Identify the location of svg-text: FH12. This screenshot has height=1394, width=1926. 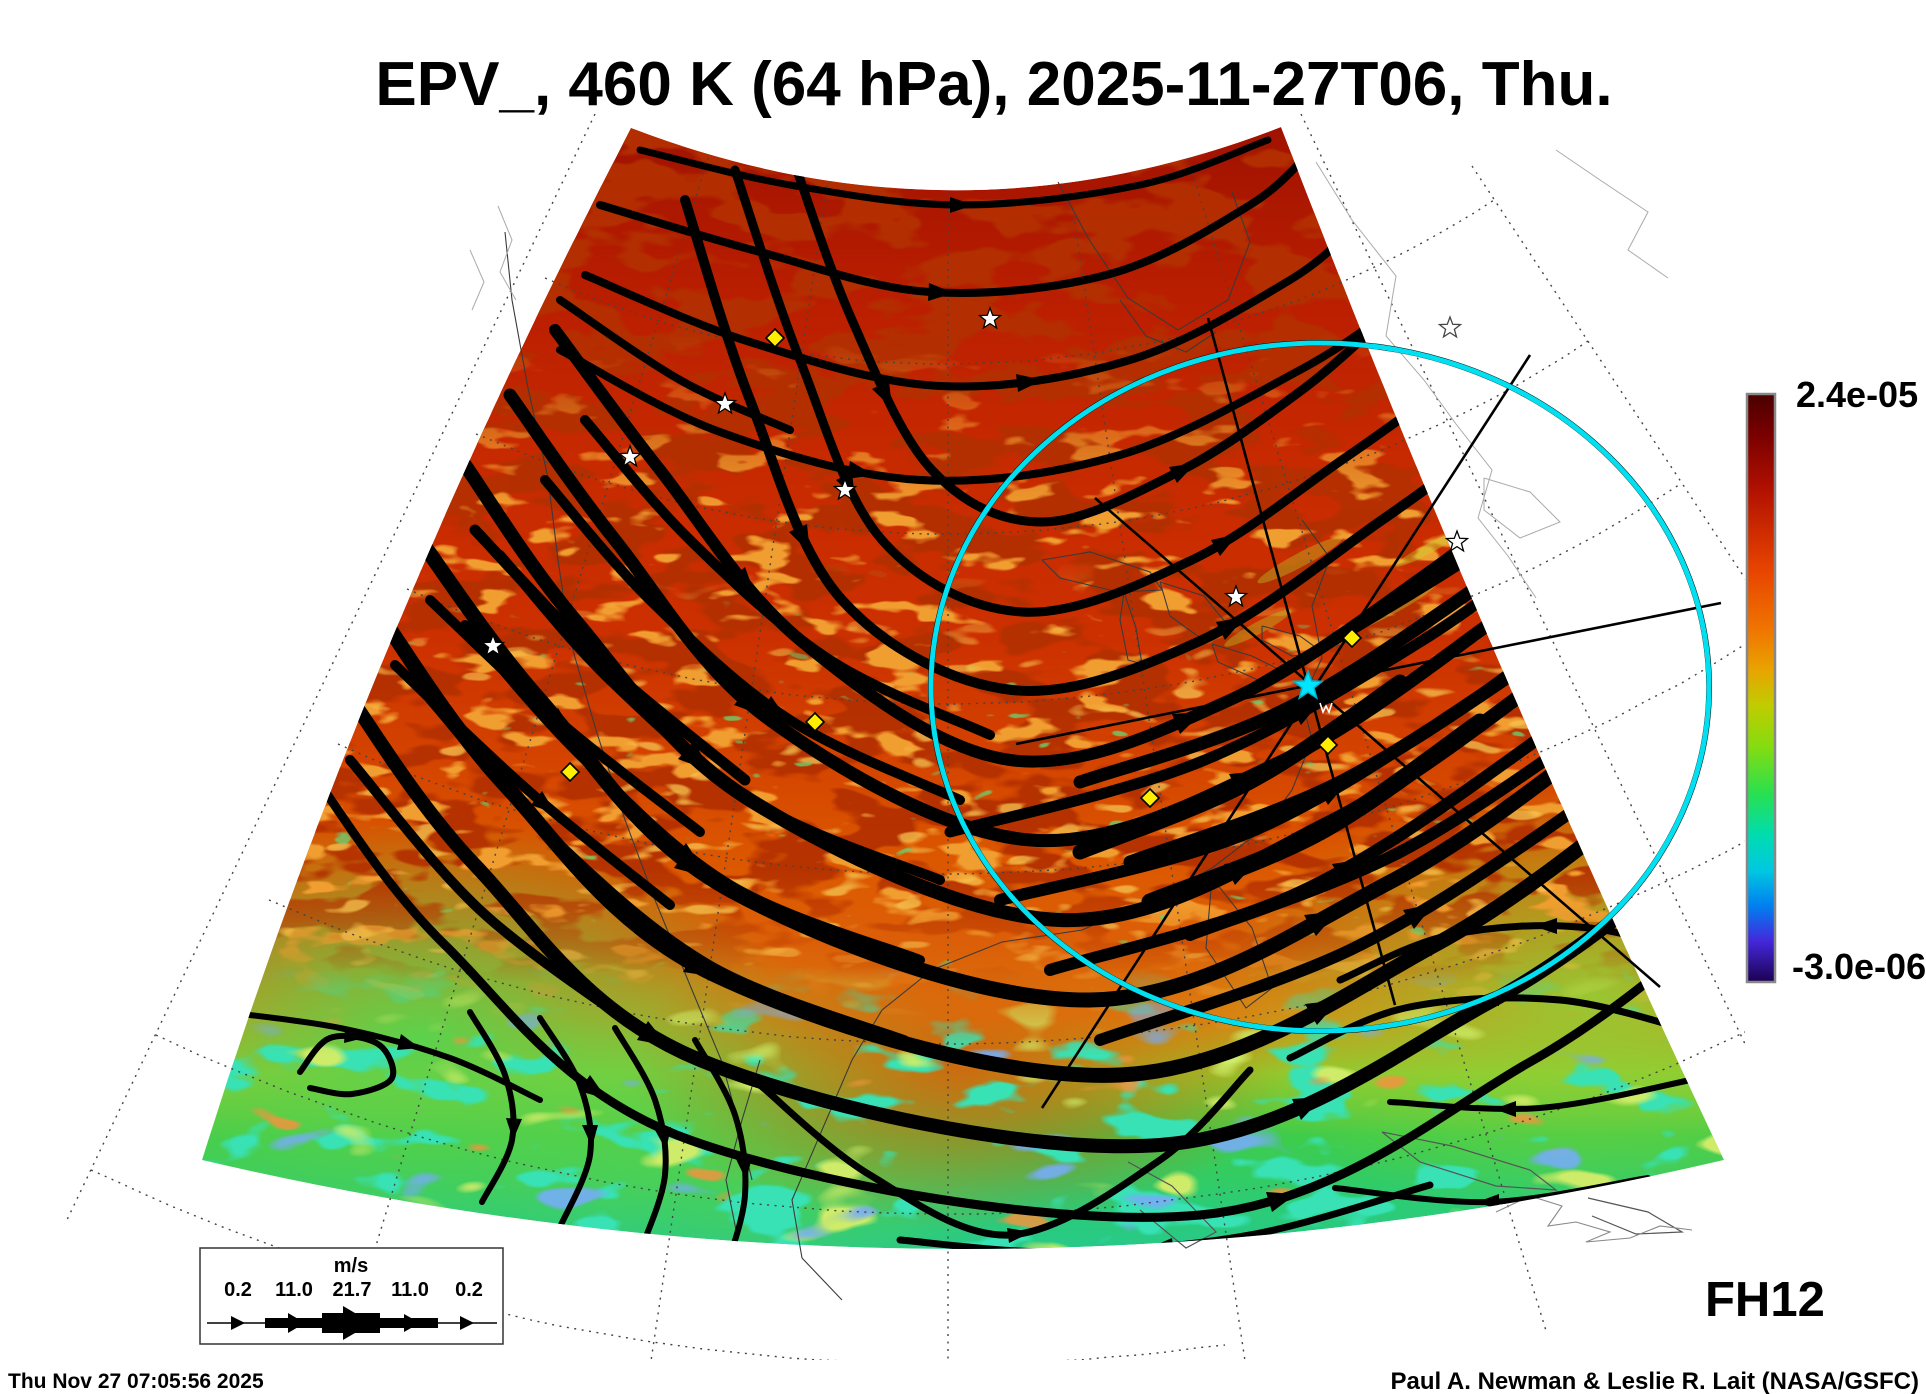
(1765, 1300).